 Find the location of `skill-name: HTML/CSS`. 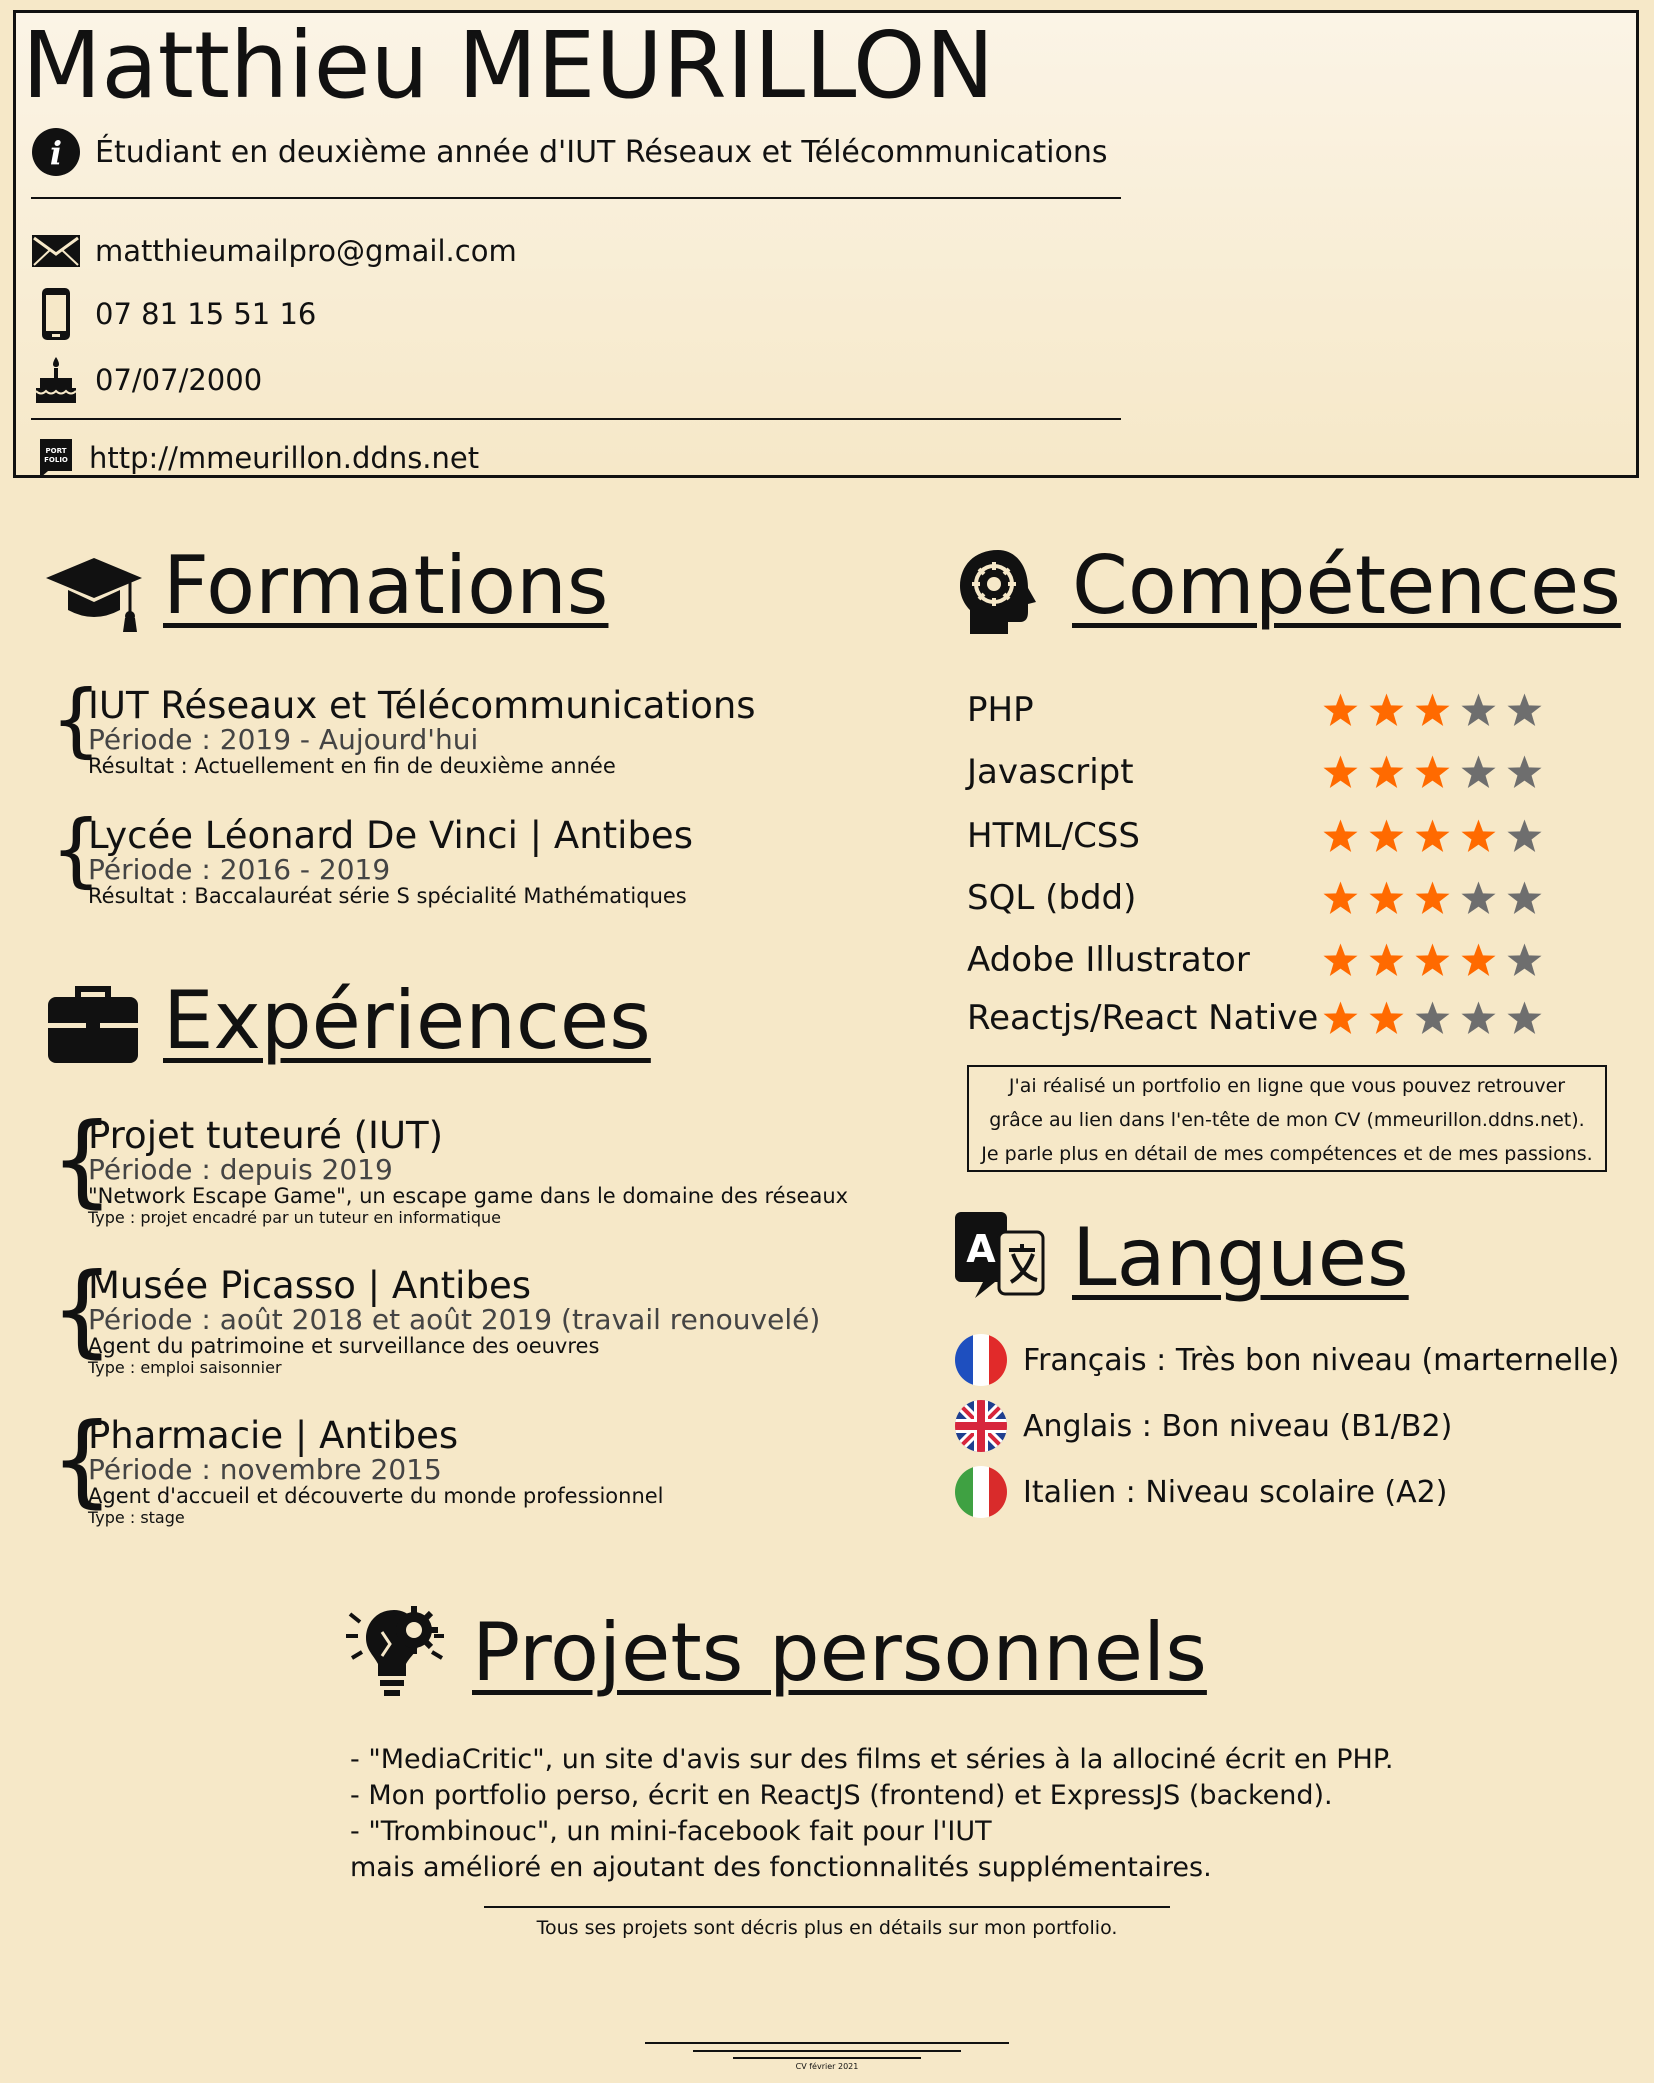

skill-name: HTML/CSS is located at coordinates (1053, 836).